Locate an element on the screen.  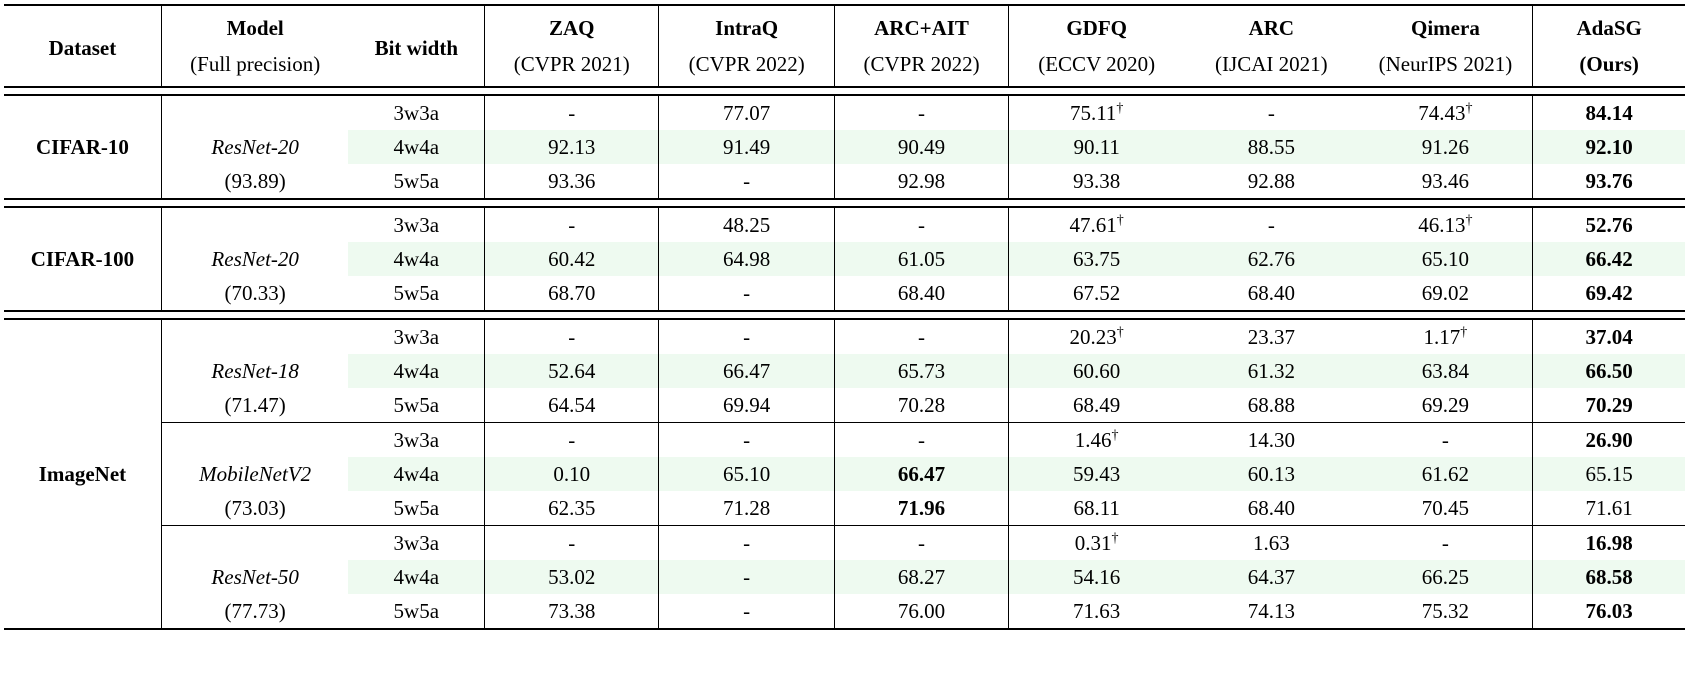
dataset-cell: ImageNet is located at coordinates (83, 474).